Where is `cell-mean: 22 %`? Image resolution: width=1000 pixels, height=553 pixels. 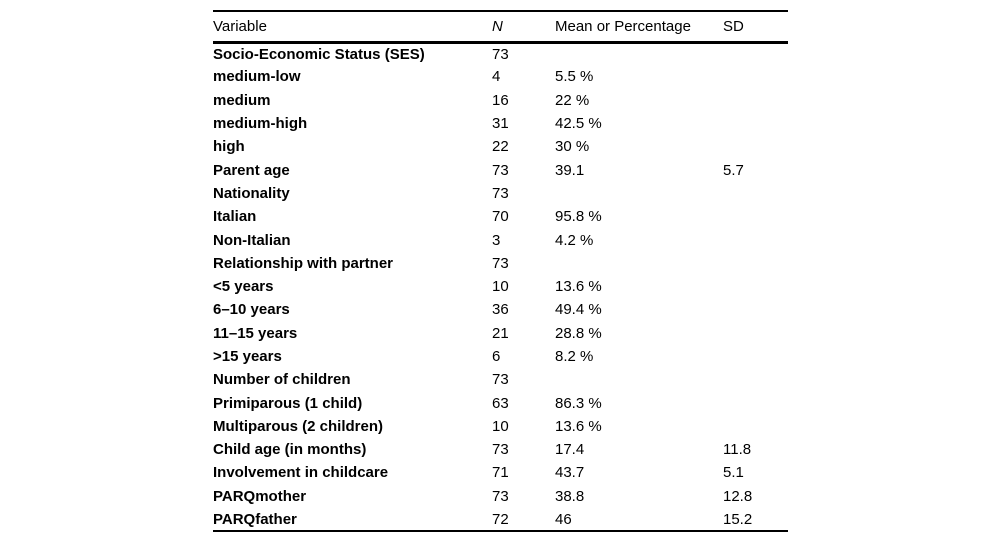 cell-mean: 22 % is located at coordinates (572, 100).